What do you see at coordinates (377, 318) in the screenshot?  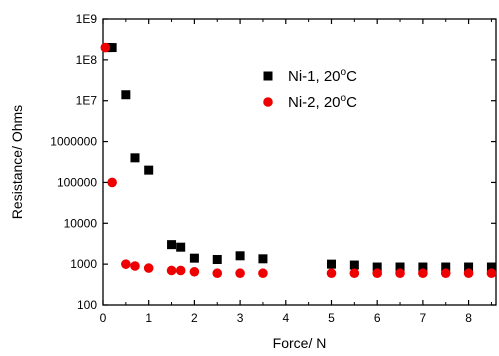 I see `x-tick-label: 6` at bounding box center [377, 318].